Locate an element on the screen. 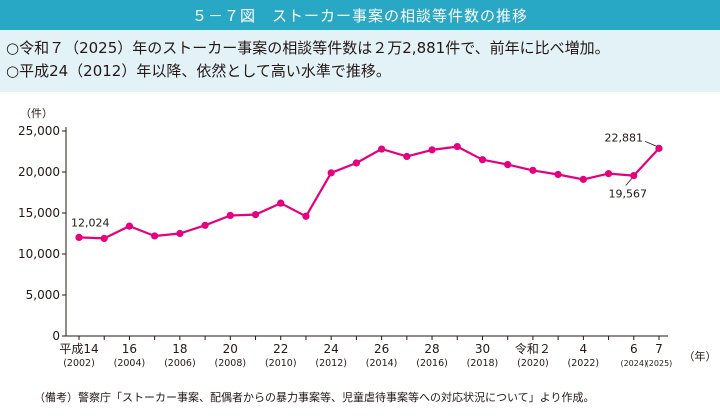 Image resolution: width=720 pixels, height=418 pixels. x-tick-sublabel: (2004) is located at coordinates (130, 363).